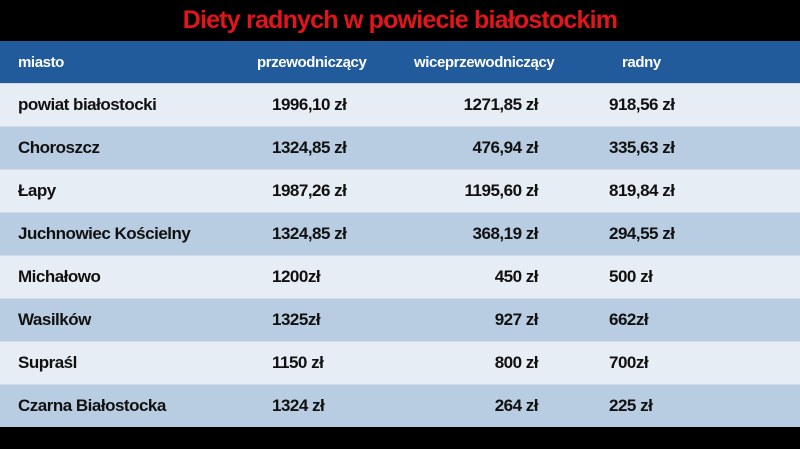 Image resolution: width=800 pixels, height=449 pixels. Describe the element at coordinates (47, 362) in the screenshot. I see `cell-miasto: Supraśl` at that location.